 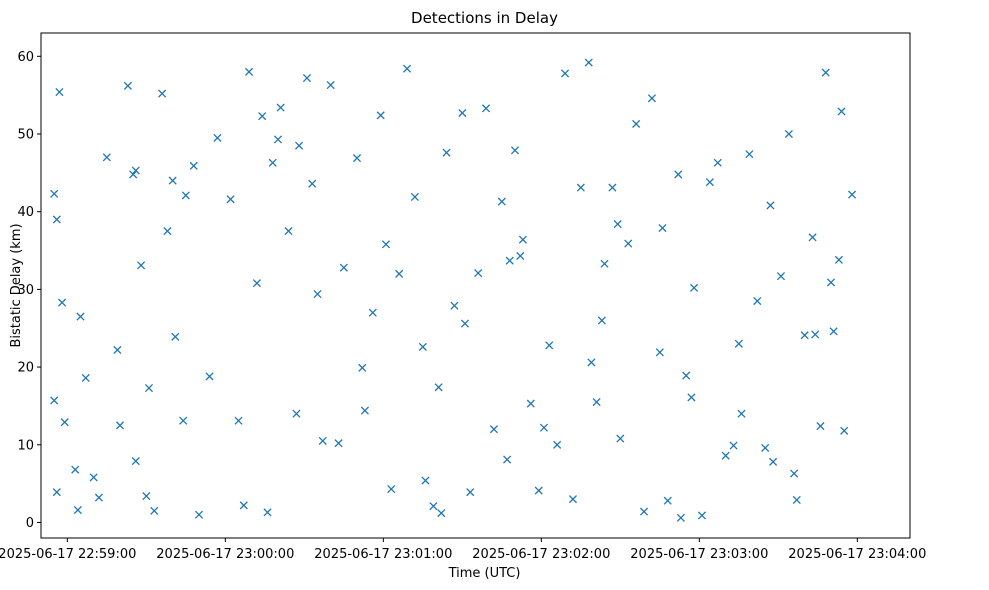 I want to click on x-tick-label: 2025-06-17 23:02:00, so click(x=541, y=554).